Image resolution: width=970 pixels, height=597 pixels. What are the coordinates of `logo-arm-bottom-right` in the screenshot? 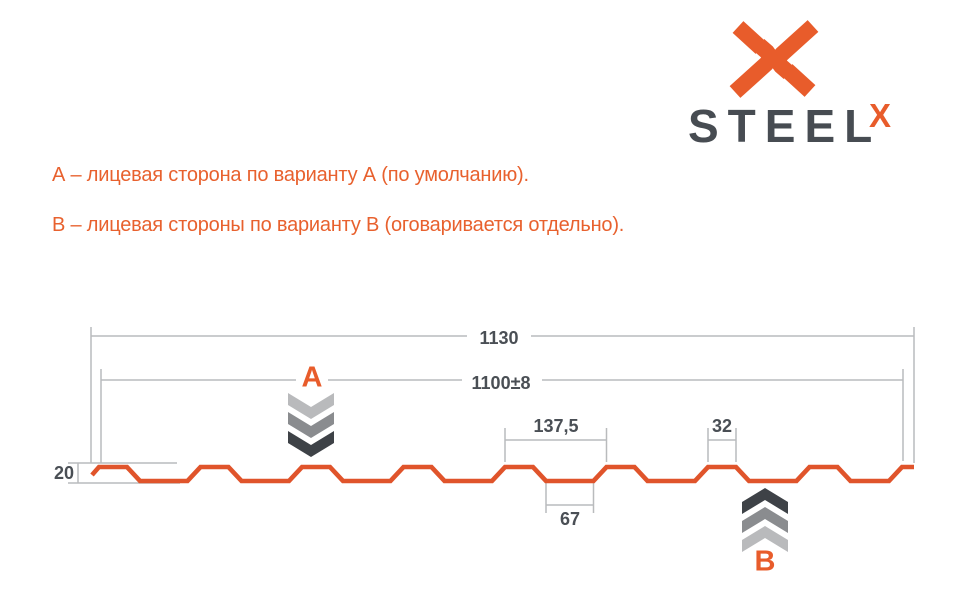 It's located at (798, 80).